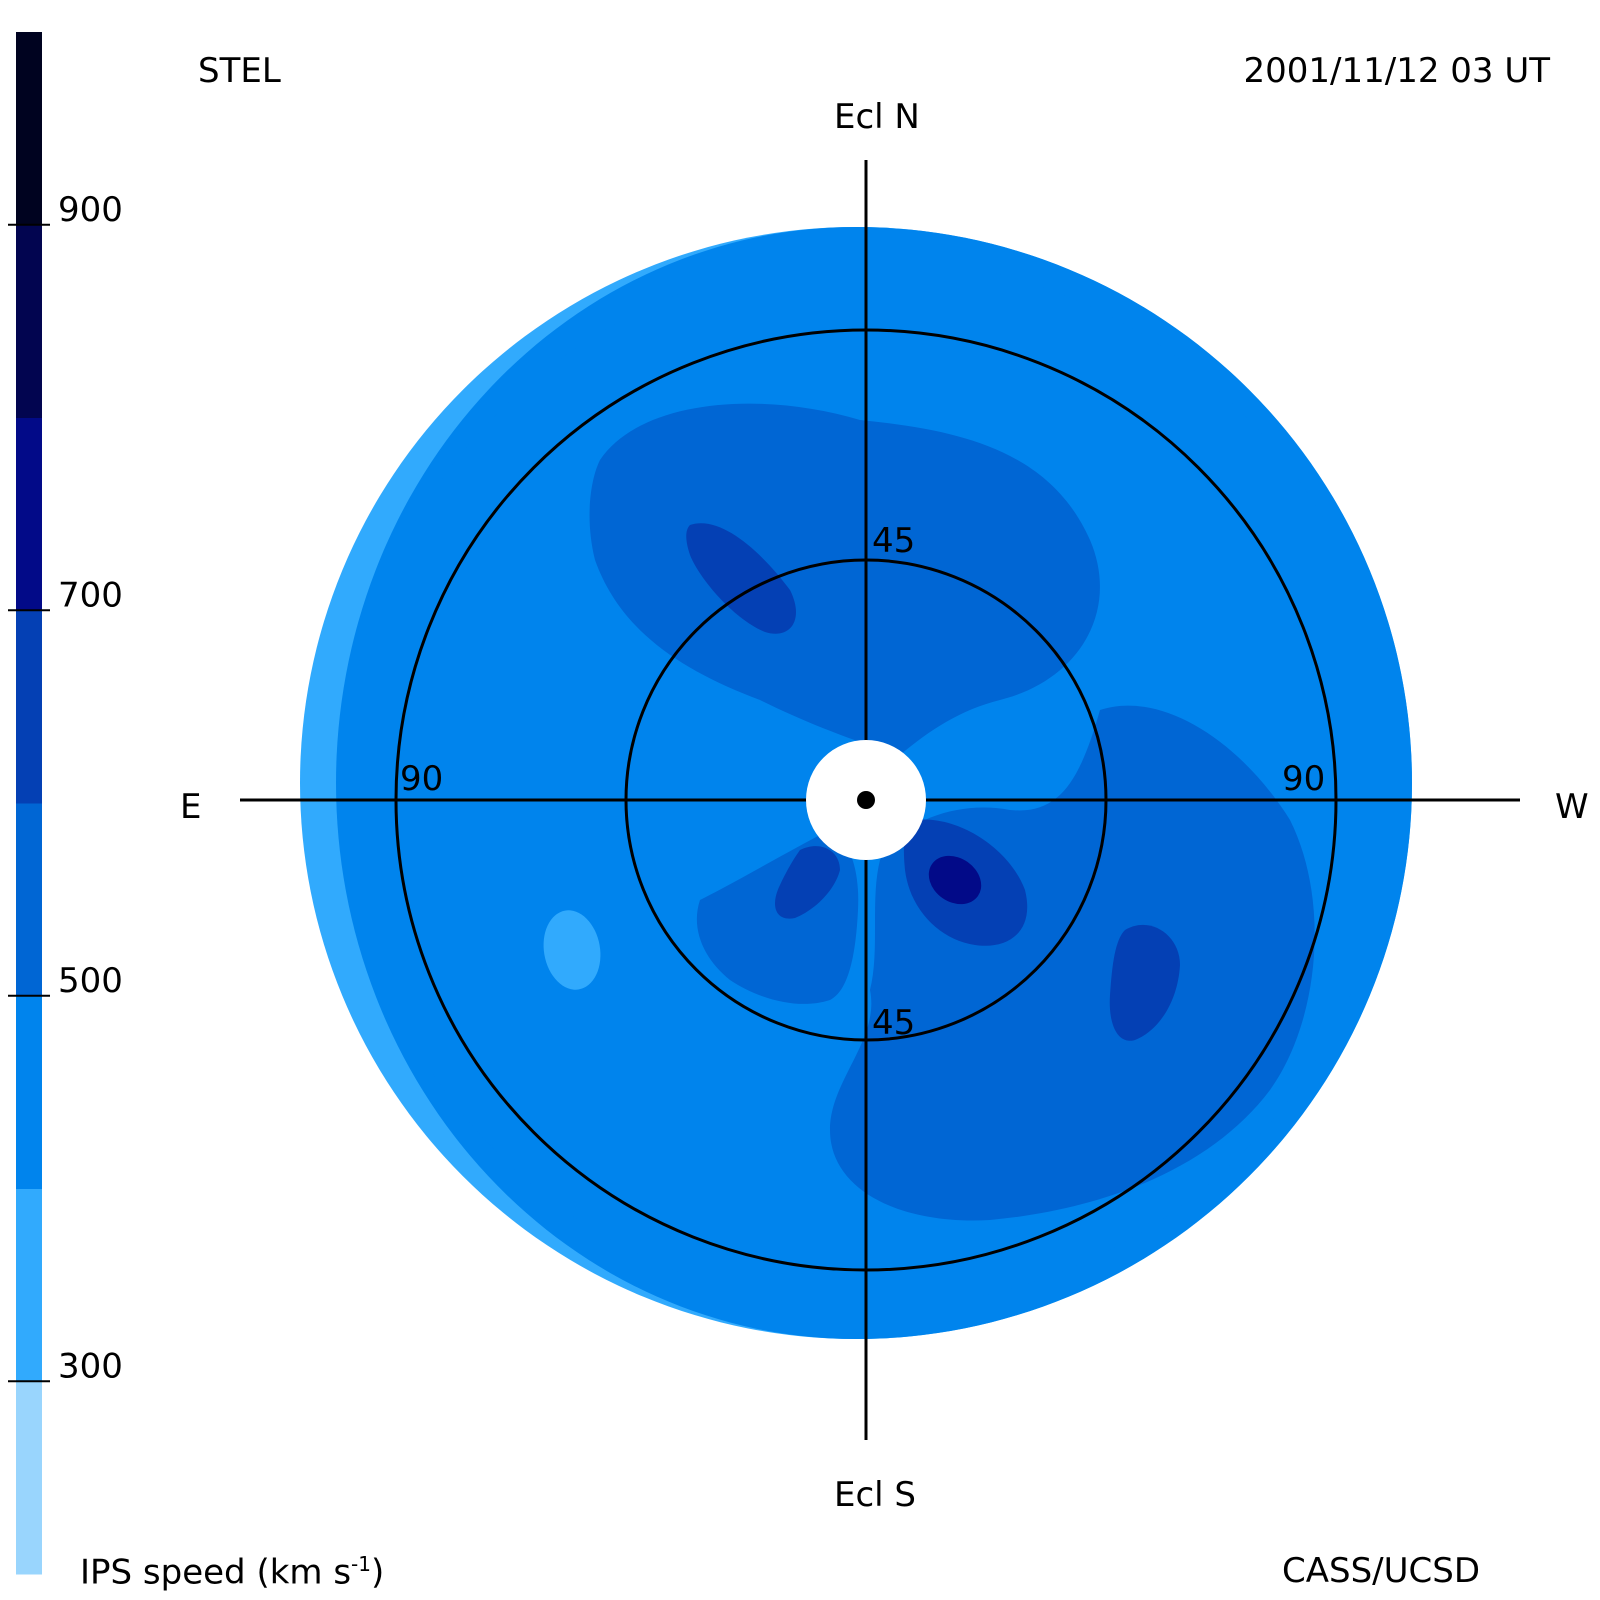  What do you see at coordinates (65, 788) in the screenshot?
I see `colorbar-ticks: 300 500 700 900` at bounding box center [65, 788].